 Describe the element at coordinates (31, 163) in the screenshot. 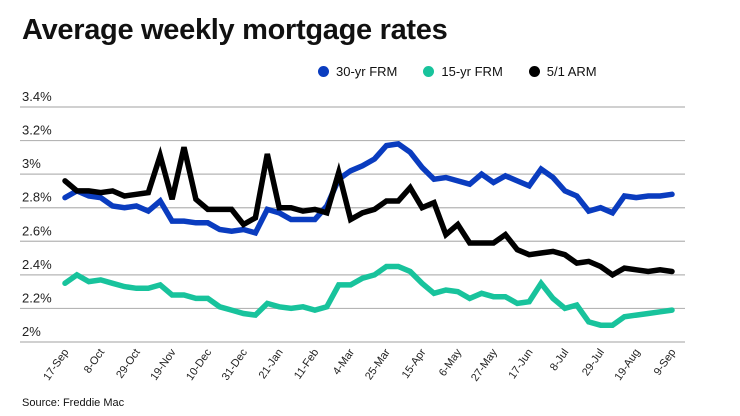

I see `y-tick-label: 3%` at that location.